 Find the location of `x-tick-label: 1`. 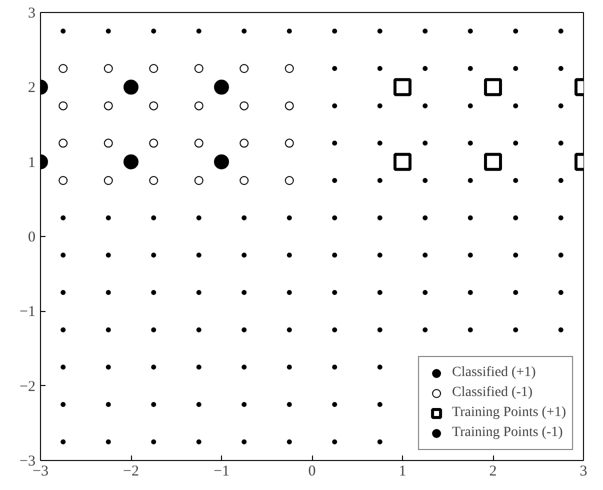

x-tick-label: 1 is located at coordinates (402, 472).